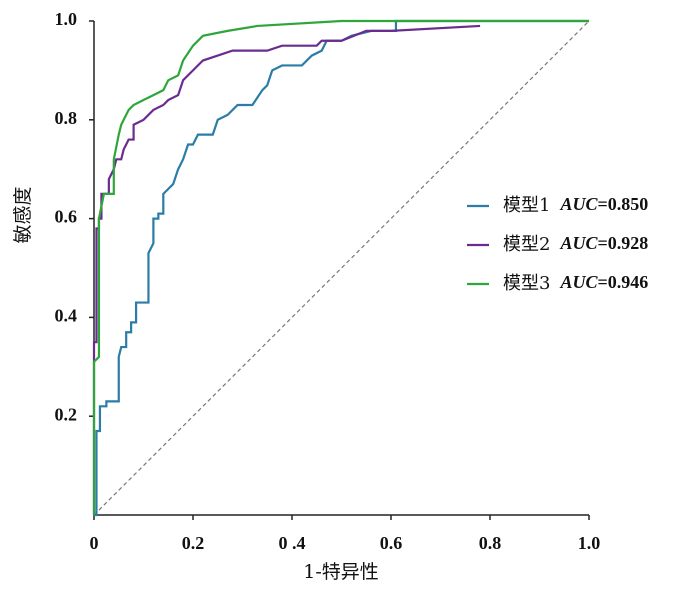 The height and width of the screenshot is (589, 691). What do you see at coordinates (622, 243) in the screenshot?
I see `legend-auc-value: =0.928` at bounding box center [622, 243].